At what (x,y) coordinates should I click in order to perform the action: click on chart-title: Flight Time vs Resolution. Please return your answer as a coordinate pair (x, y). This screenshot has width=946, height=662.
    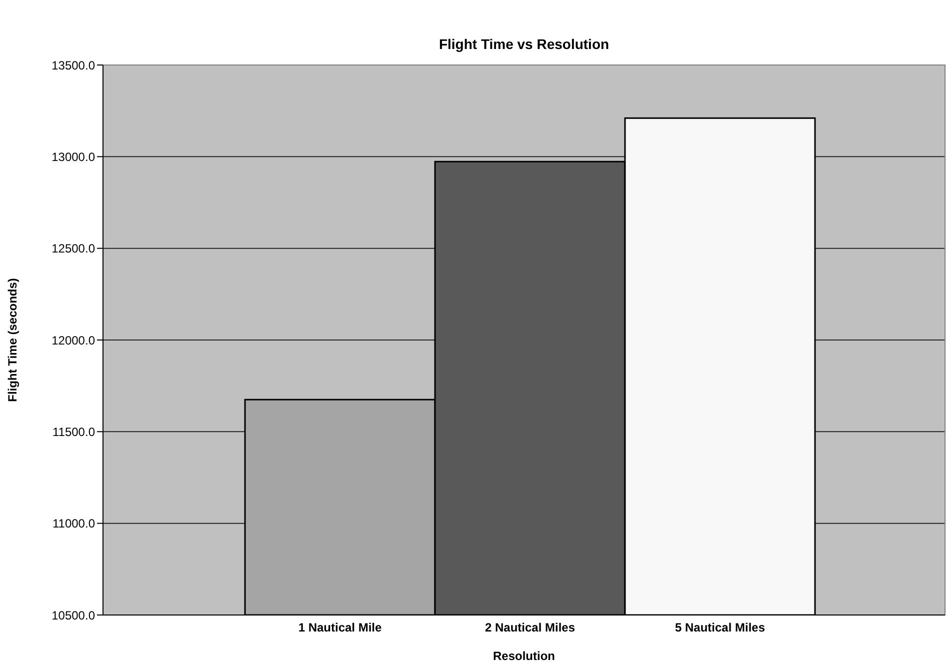
    Looking at the image, I should click on (524, 44).